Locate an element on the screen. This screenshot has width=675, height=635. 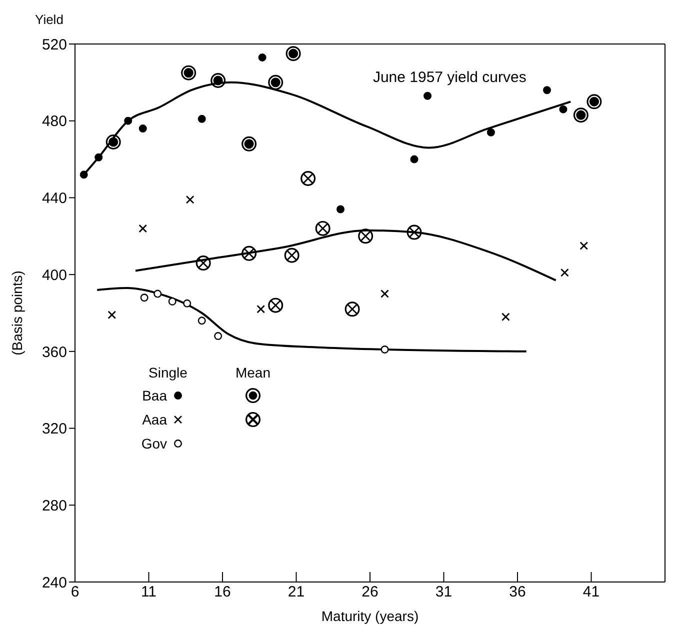
annotation: Single is located at coordinates (168, 372).